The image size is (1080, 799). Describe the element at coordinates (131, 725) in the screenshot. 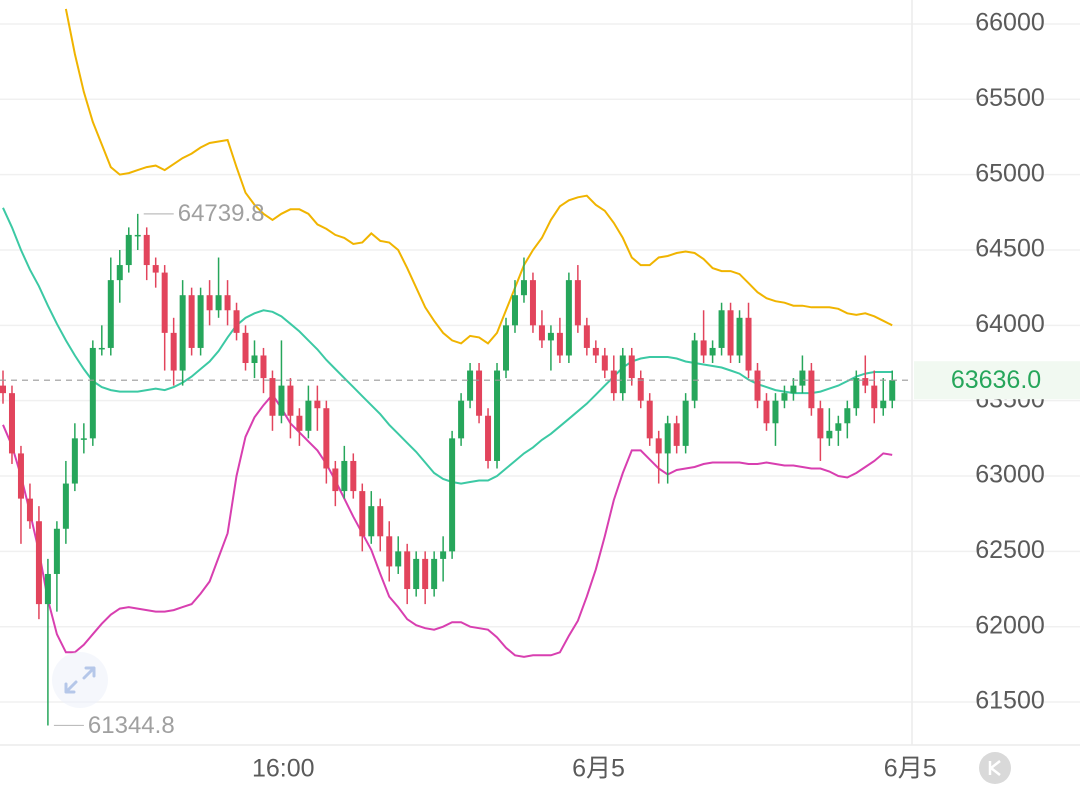

I see `extreme-label: 61344.8` at that location.